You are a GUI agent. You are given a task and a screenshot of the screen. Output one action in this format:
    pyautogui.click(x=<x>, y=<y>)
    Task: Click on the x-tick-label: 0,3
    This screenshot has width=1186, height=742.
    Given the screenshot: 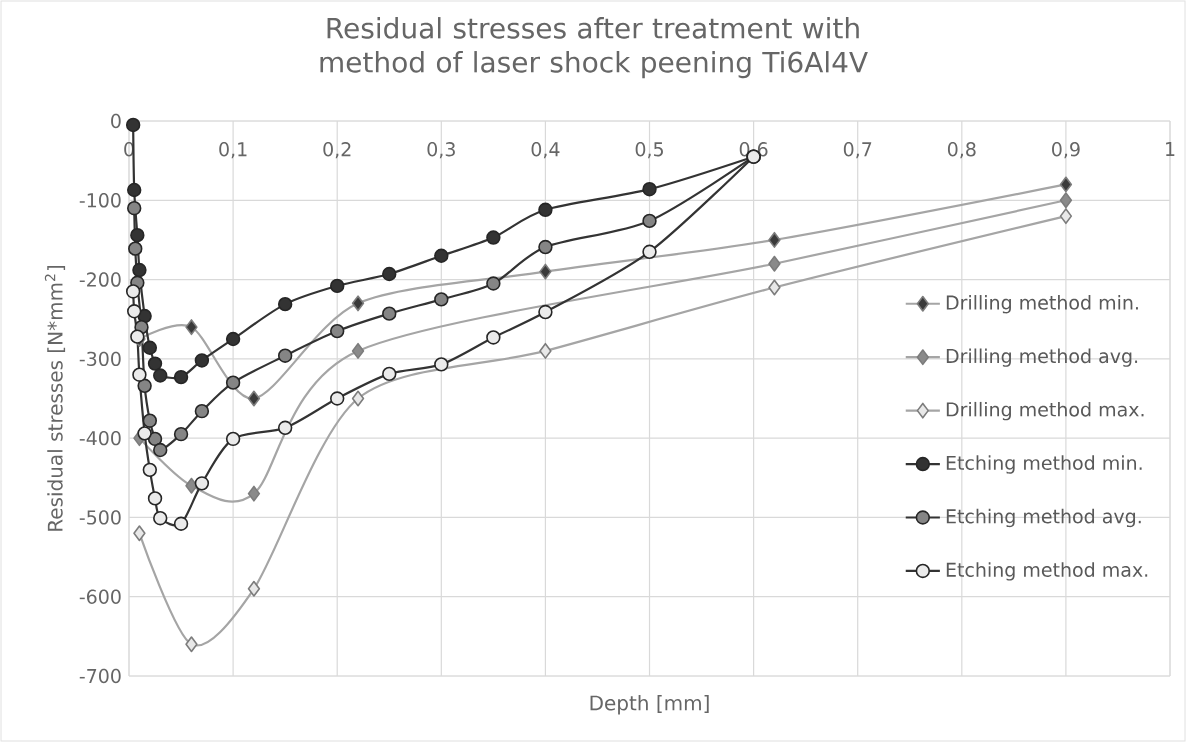 What is the action you would take?
    pyautogui.click(x=441, y=150)
    